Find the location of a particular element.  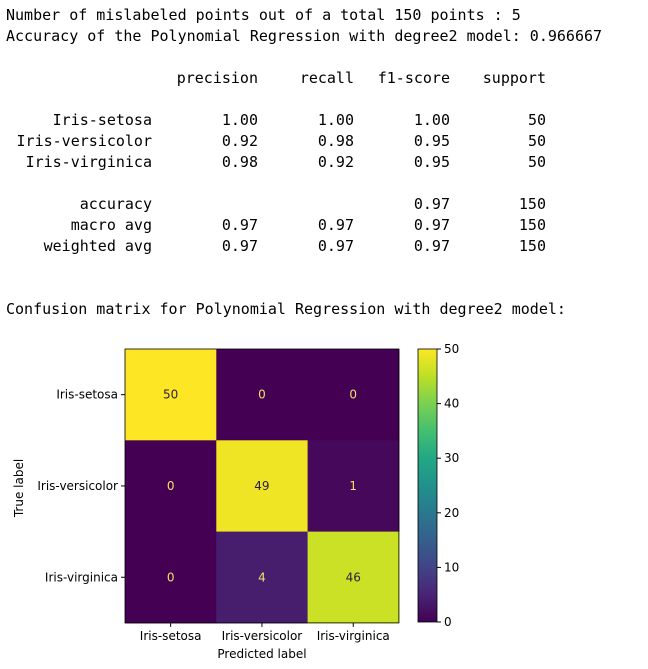

x-tick-label: Iris-versicolor is located at coordinates (262, 636).